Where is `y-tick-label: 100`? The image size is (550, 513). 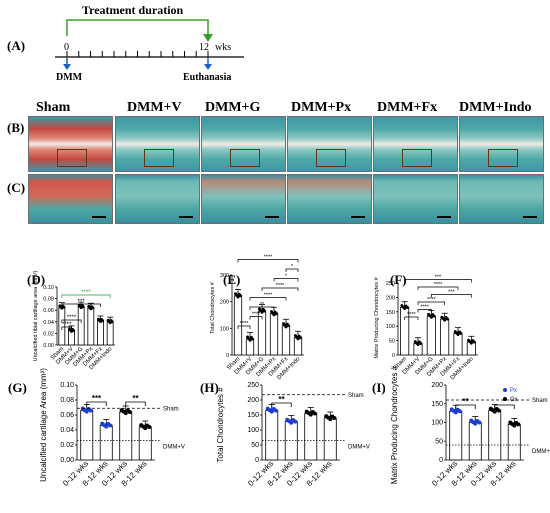 y-tick-label: 100 is located at coordinates (437, 423).